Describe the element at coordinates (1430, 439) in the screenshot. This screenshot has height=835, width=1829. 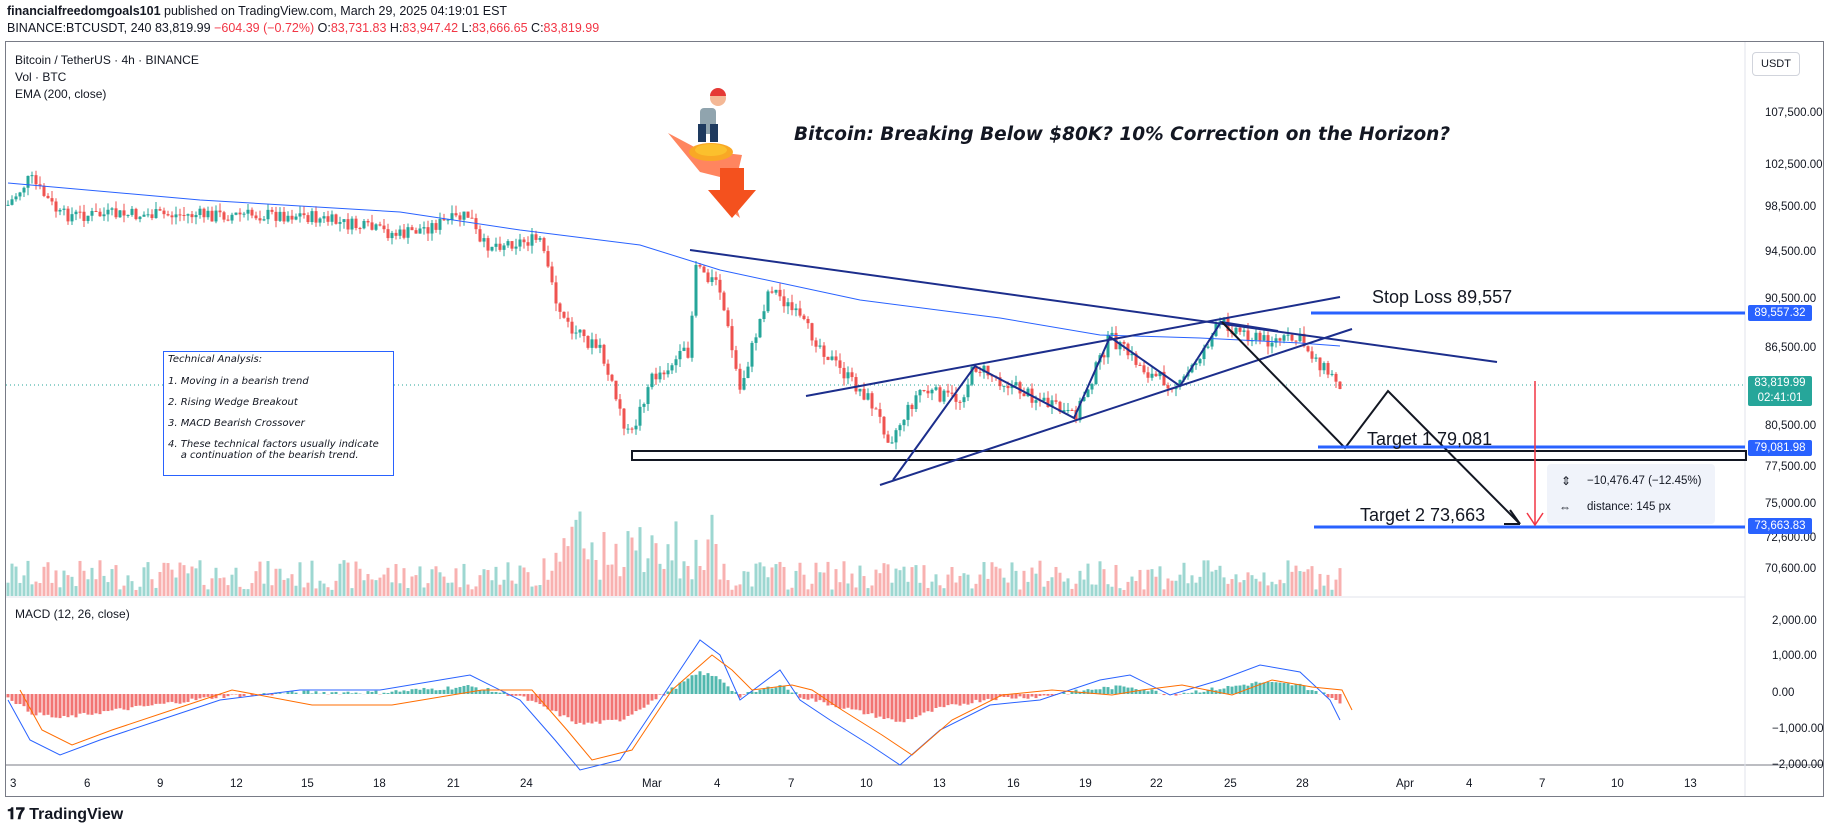
I see `target1-label: Target 1 79,081` at that location.